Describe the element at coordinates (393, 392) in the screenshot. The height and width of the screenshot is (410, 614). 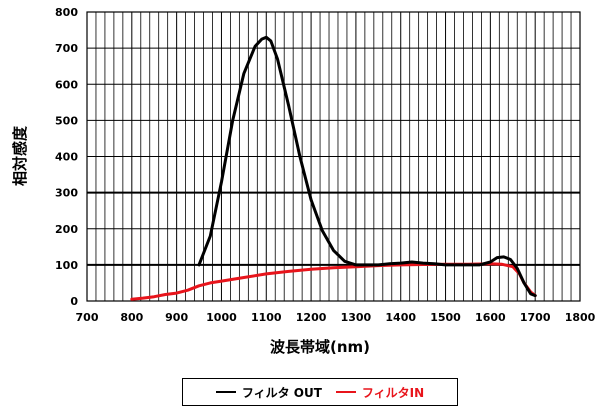
I see `legend-label-in: フィルタIN` at that location.